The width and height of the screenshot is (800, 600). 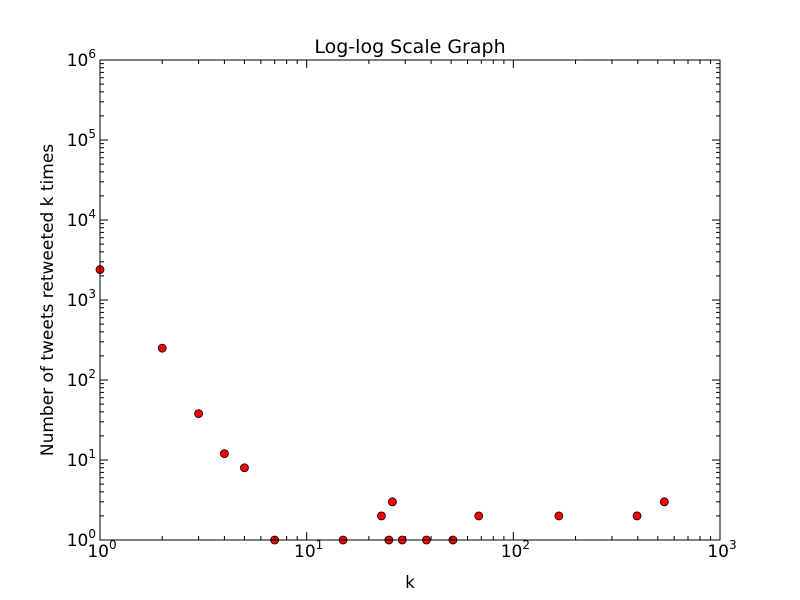 I want to click on y-axis-label: Number of tweets retweeted k times, so click(x=48, y=300).